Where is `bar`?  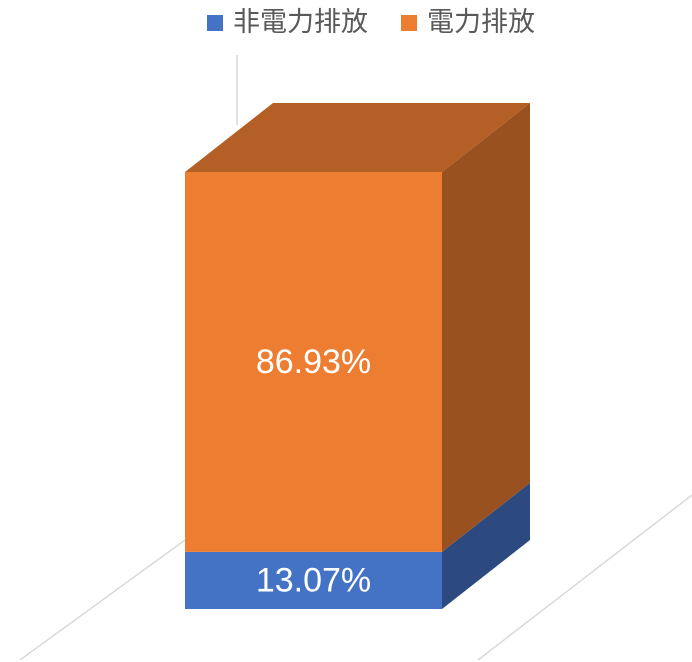 bar is located at coordinates (313, 580).